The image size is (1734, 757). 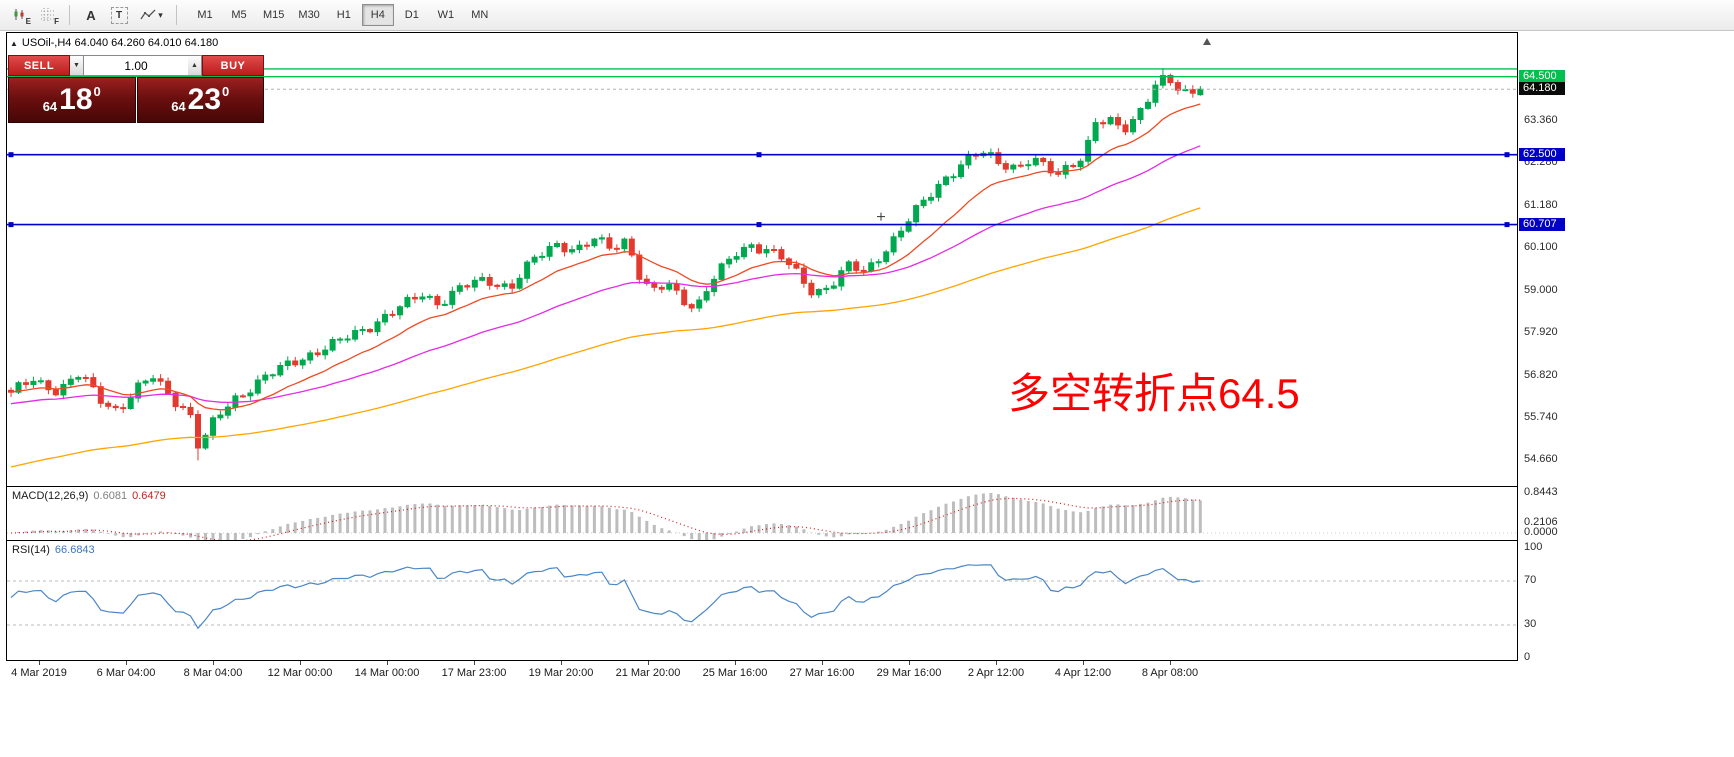 What do you see at coordinates (39, 673) in the screenshot?
I see `time-label: 4 Mar 2019` at bounding box center [39, 673].